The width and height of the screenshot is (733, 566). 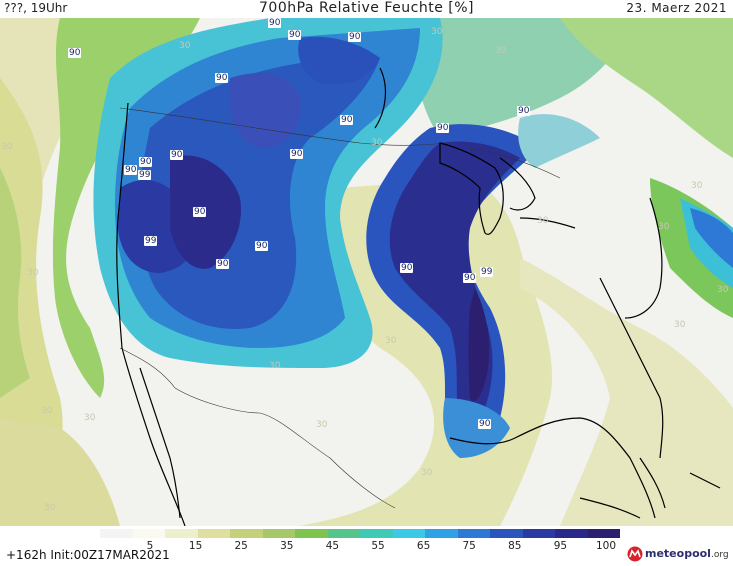 What do you see at coordinates (479, 345) in the screenshot?
I see `east-core` at bounding box center [479, 345].